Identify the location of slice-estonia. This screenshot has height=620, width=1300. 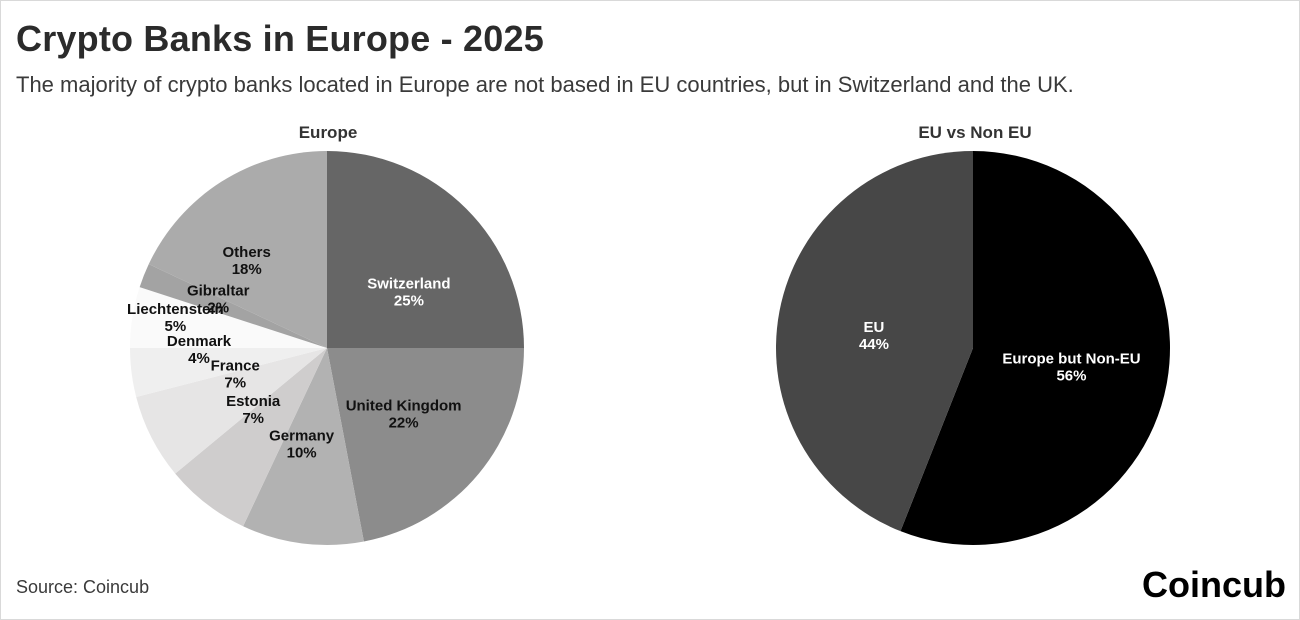
(251, 437).